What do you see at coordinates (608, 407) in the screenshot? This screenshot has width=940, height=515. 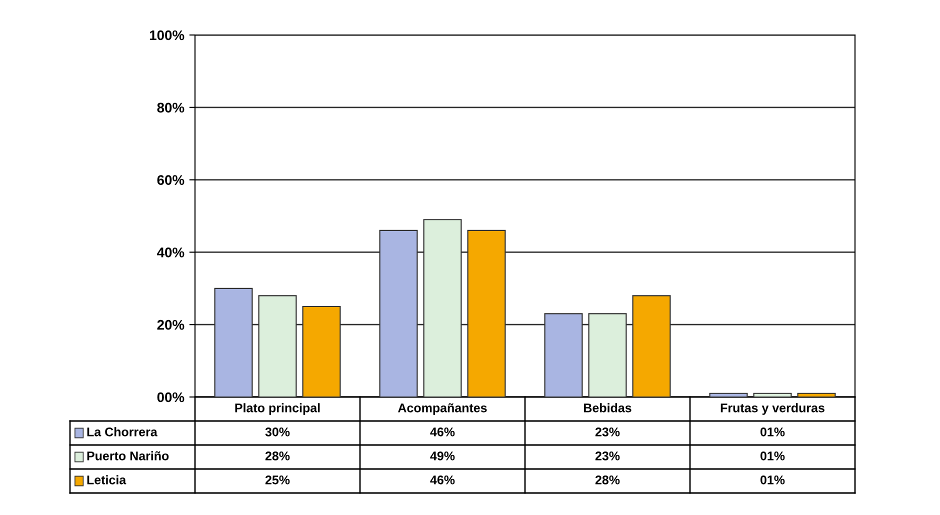 I see `x-tick-label: Bebidas` at bounding box center [608, 407].